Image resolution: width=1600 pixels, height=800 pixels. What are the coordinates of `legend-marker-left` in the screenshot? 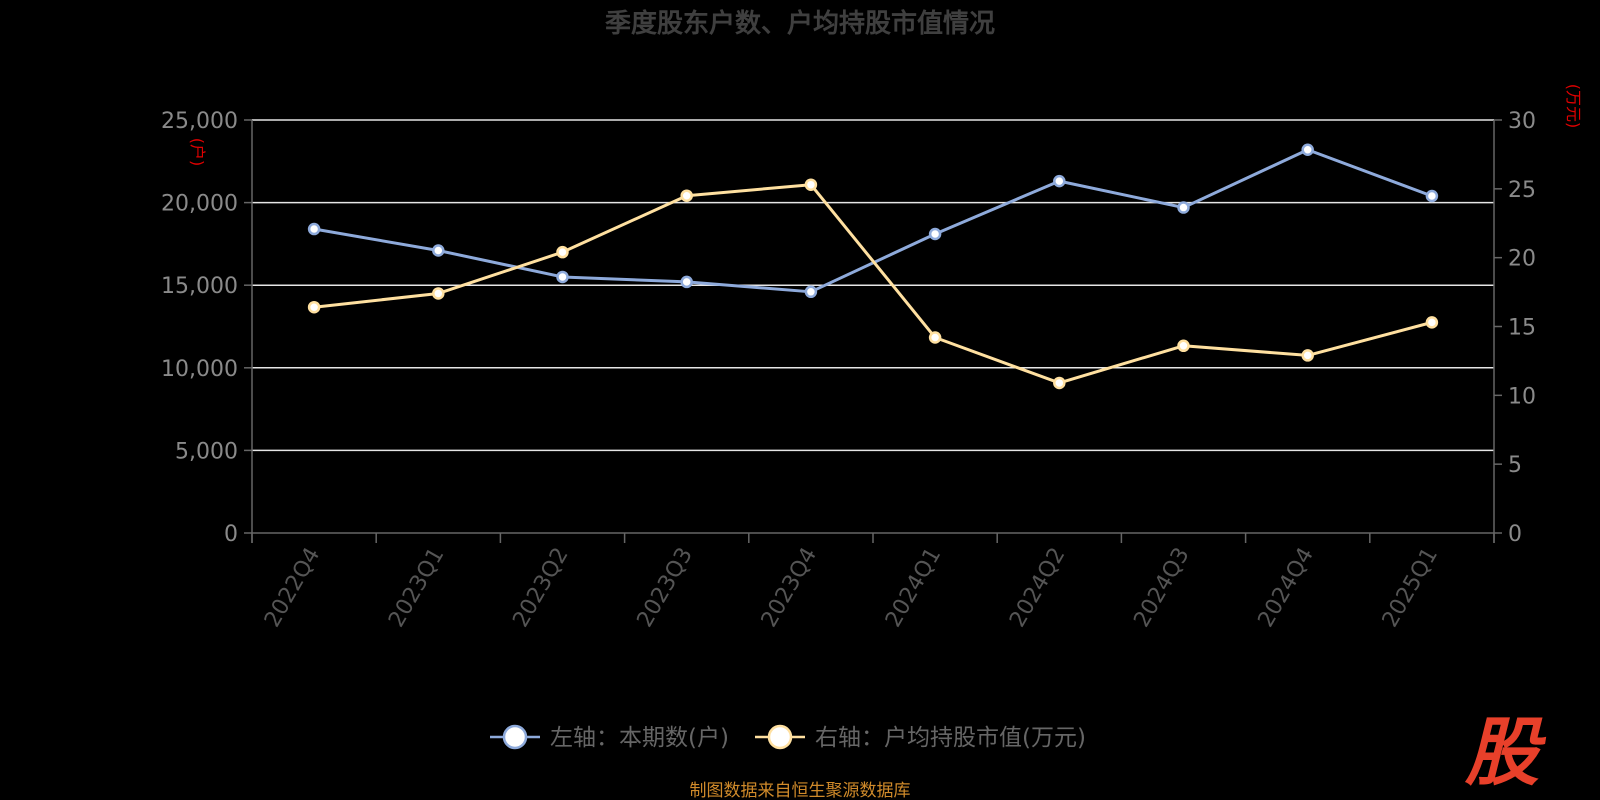 It's located at (515, 737).